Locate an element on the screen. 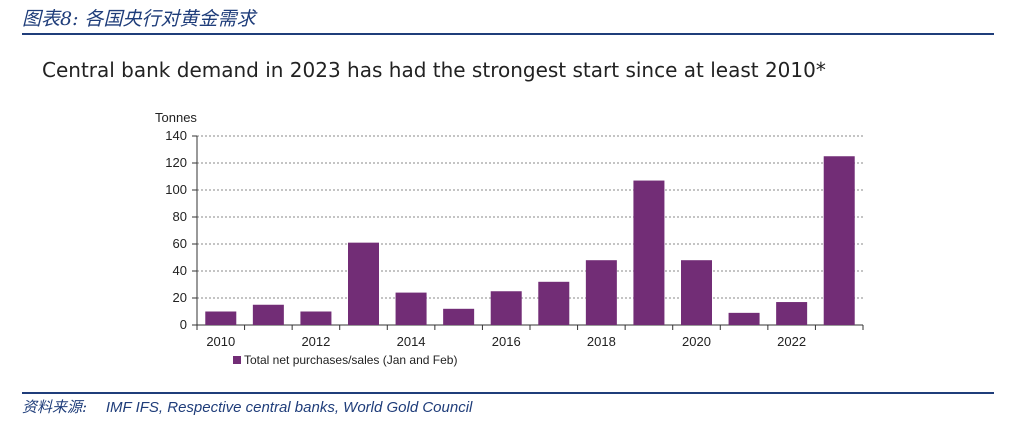  bar-2022 is located at coordinates (792, 313).